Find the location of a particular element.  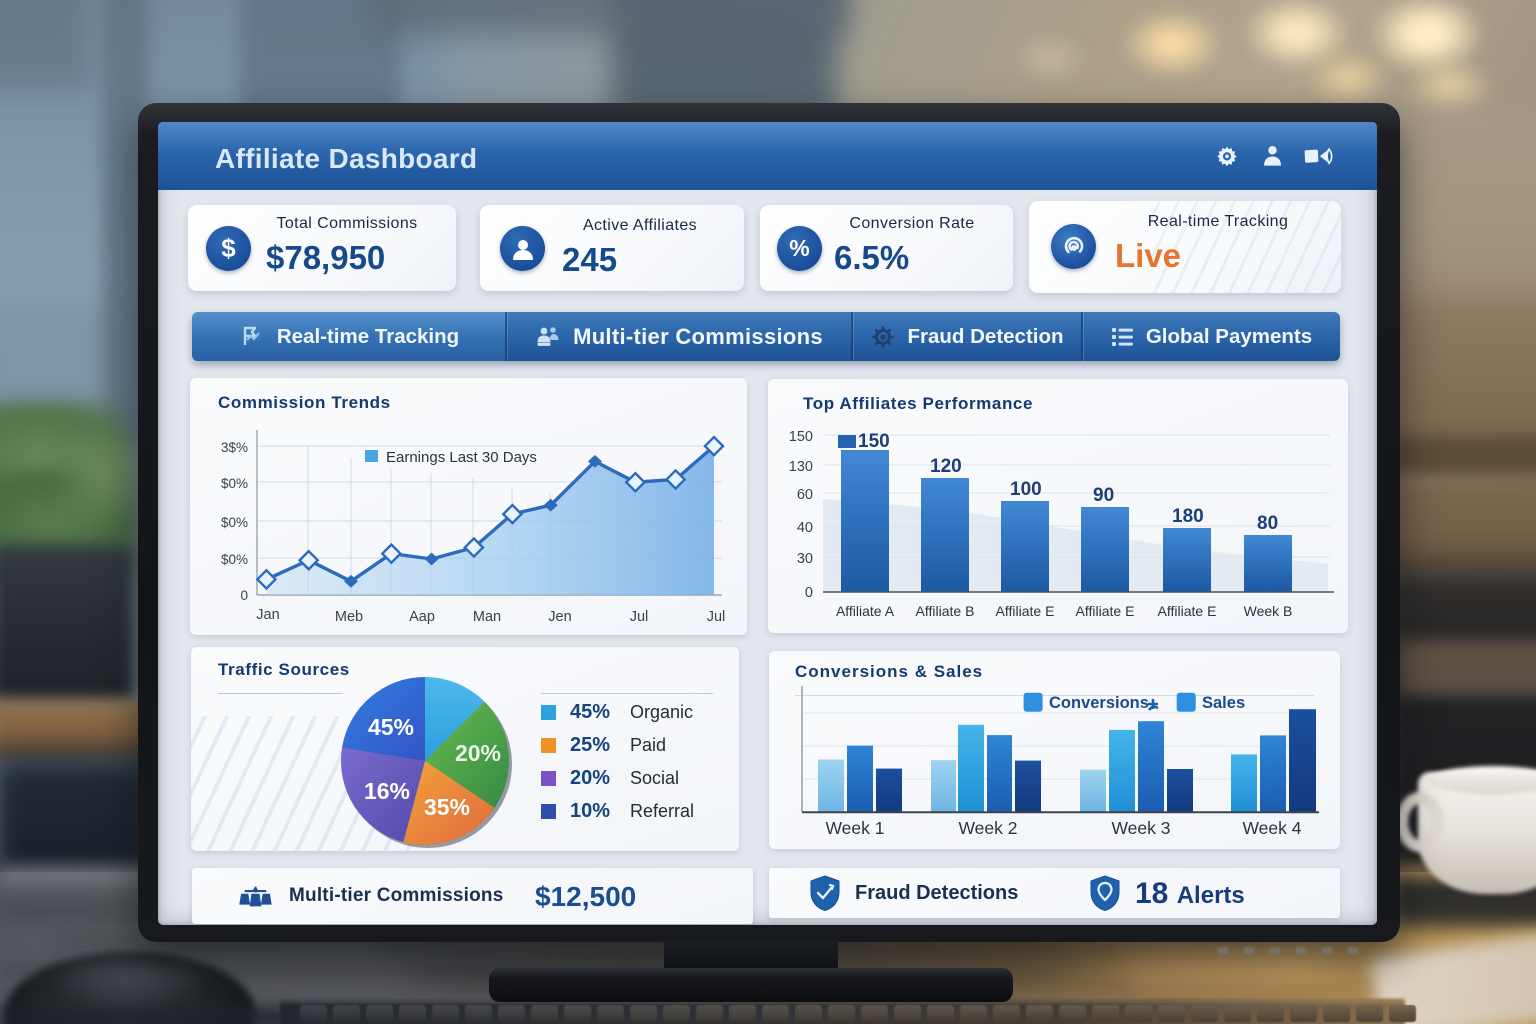

svg-text: Week B is located at coordinates (1268, 611).